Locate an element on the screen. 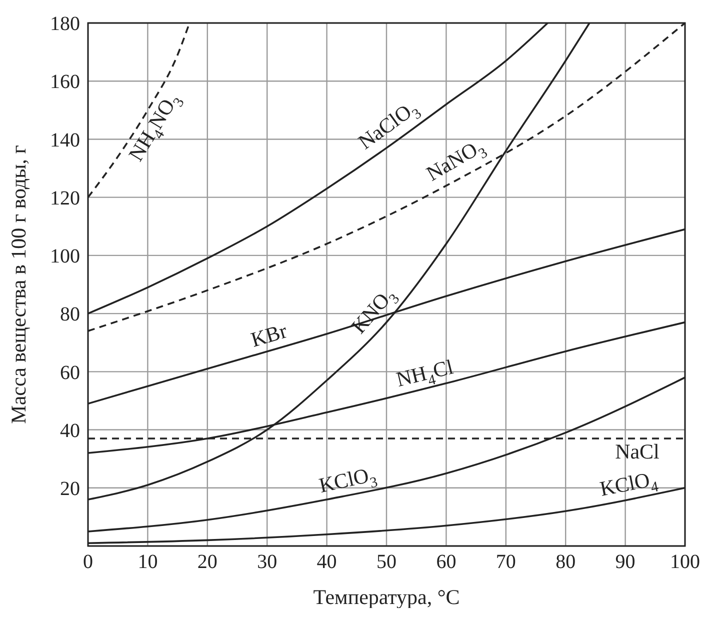 Image resolution: width=713 pixels, height=617 pixels. x-tick-label: 40 is located at coordinates (326, 562).